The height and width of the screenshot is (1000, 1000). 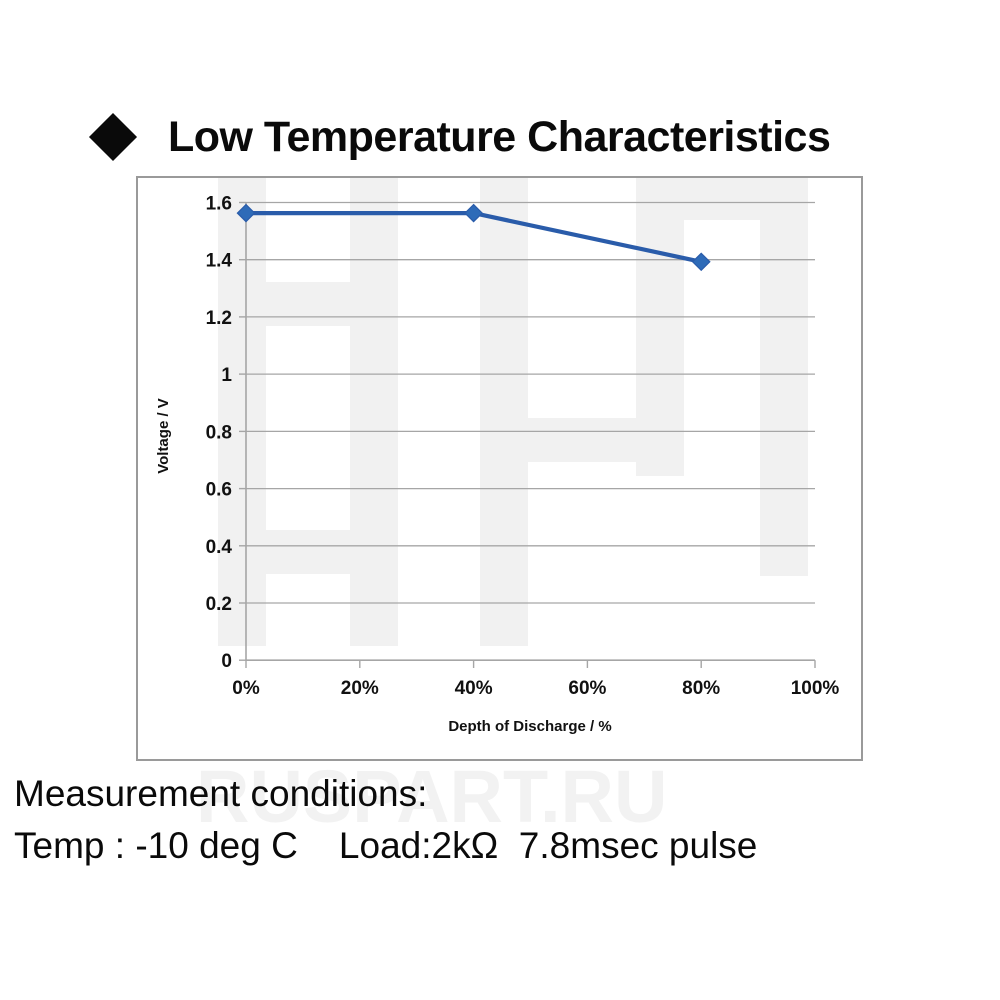 I want to click on y-axis-ticks, so click(x=242, y=431).